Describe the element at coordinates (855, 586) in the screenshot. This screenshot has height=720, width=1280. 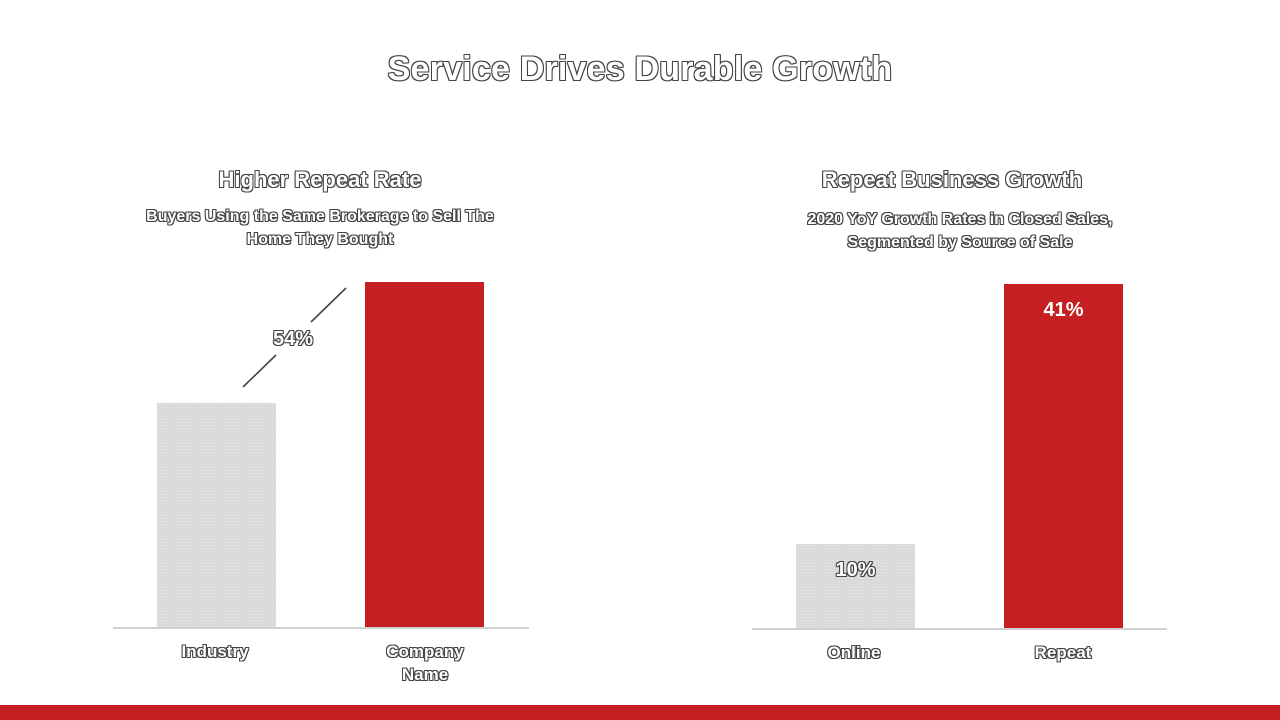
I see `bar-online` at that location.